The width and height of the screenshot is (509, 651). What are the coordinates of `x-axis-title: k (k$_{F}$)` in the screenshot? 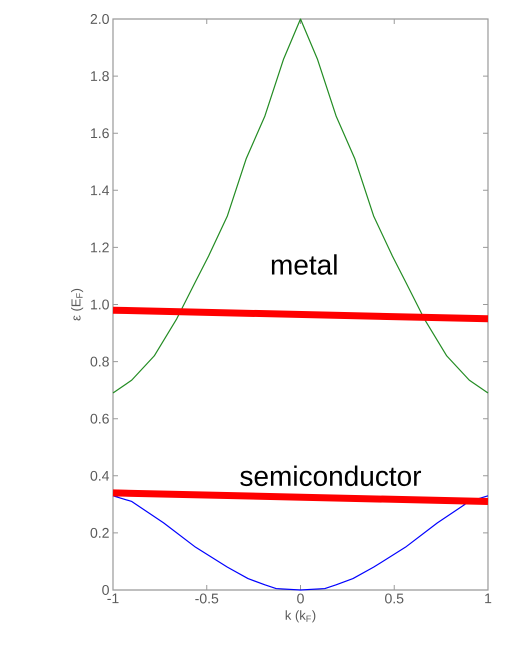 It's located at (301, 616).